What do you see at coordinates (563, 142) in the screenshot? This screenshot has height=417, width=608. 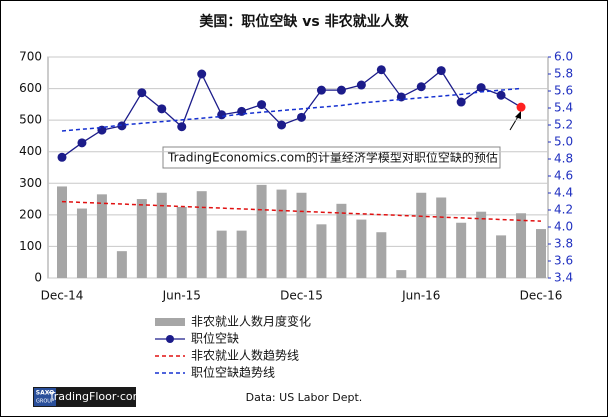 I see `y2-tick-label: 5.0` at bounding box center [563, 142].